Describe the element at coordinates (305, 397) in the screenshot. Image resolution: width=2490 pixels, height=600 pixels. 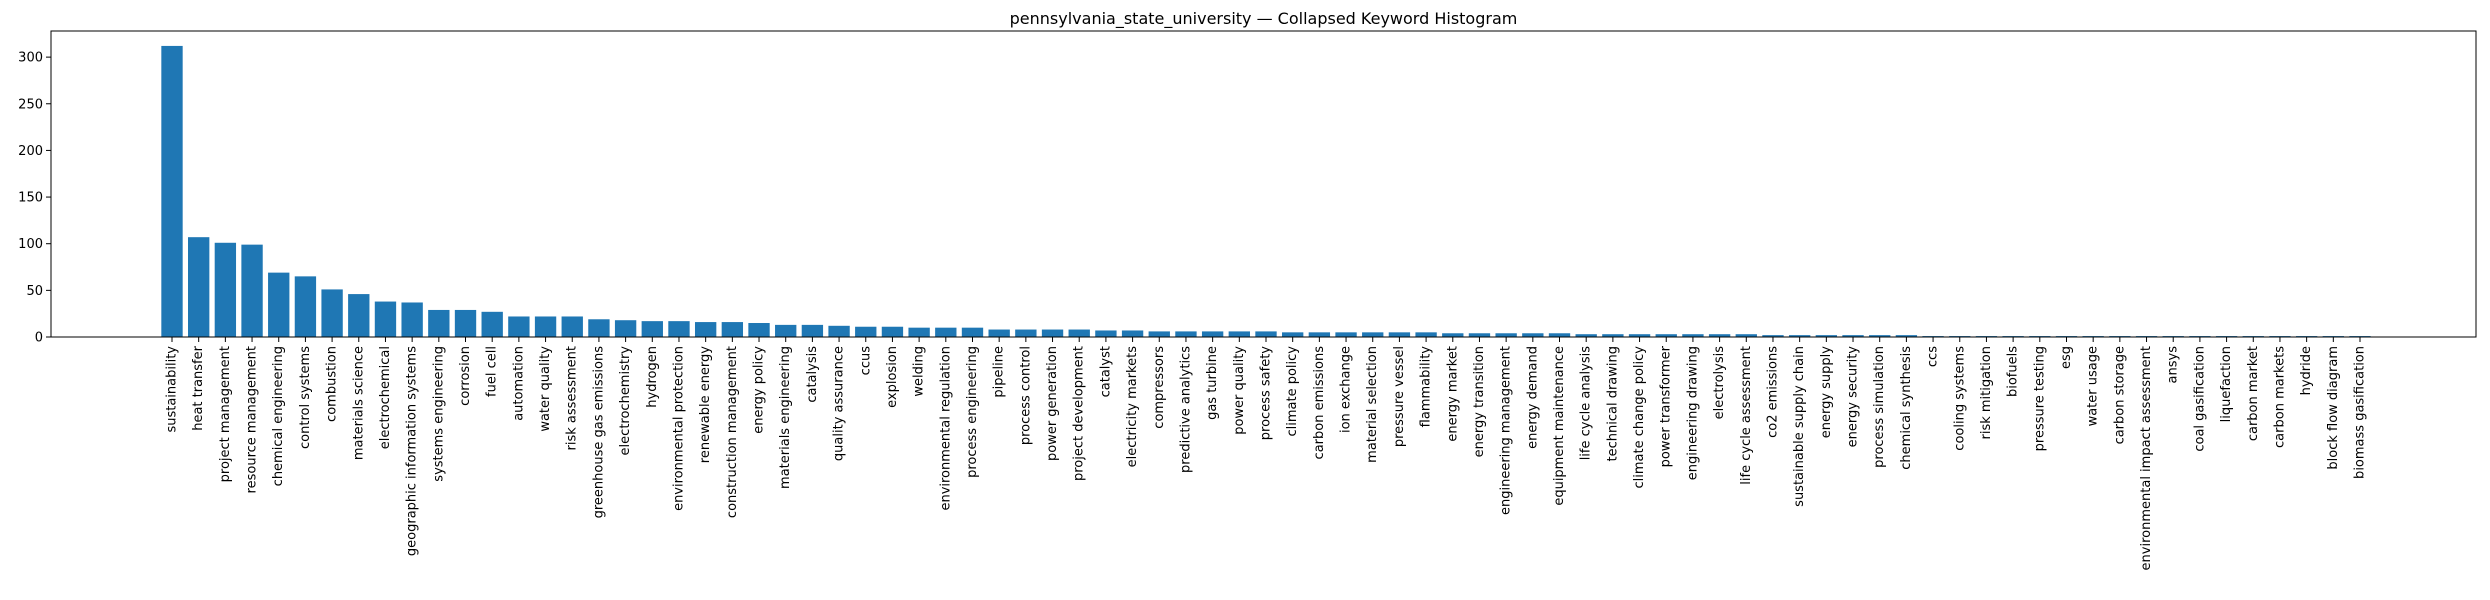
I see `x-tick-label: control systems` at that location.